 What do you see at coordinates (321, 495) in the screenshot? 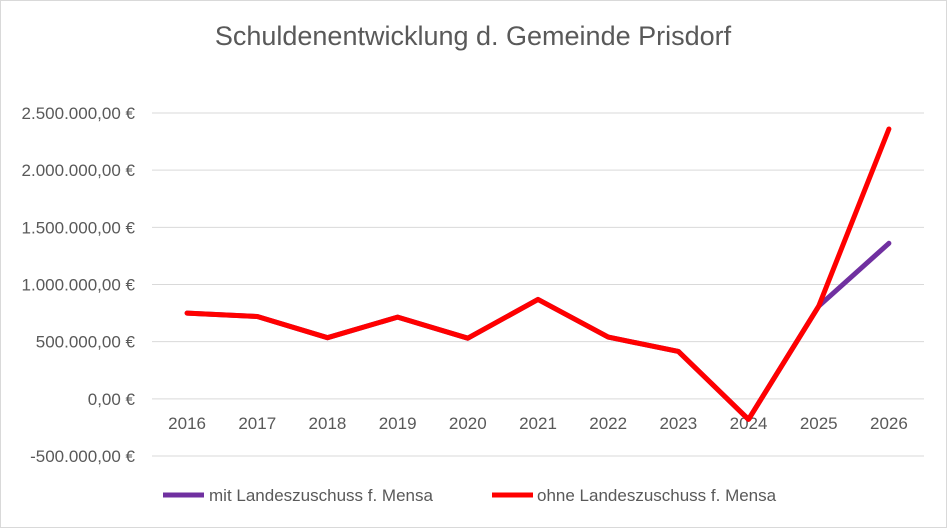
I see `legend-label-mit-landeszuschuss: mit Landeszuschuss f. Mensa` at bounding box center [321, 495].